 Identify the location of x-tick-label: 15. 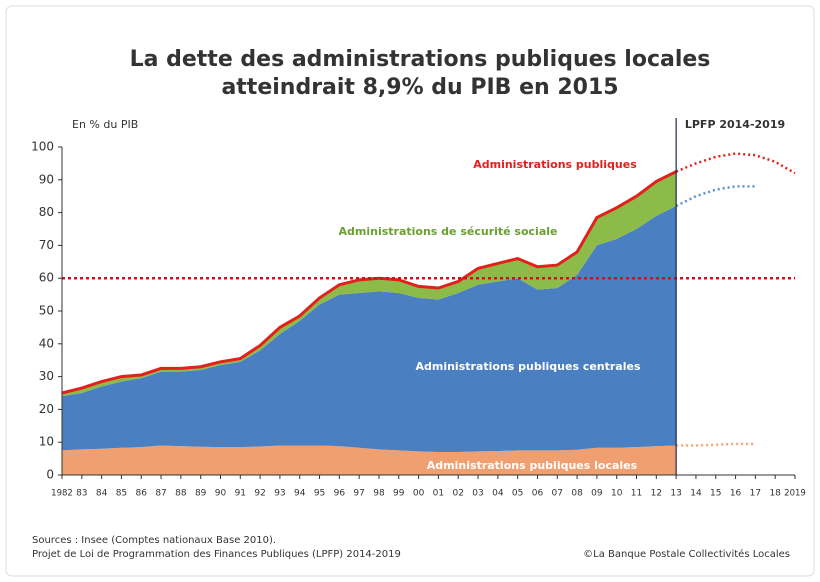
(715, 494).